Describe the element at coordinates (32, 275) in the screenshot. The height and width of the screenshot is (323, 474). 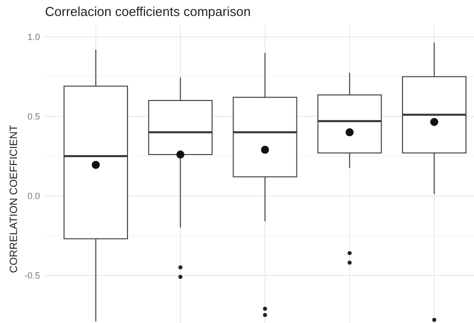
I see `y-tick-label: -0.5` at that location.